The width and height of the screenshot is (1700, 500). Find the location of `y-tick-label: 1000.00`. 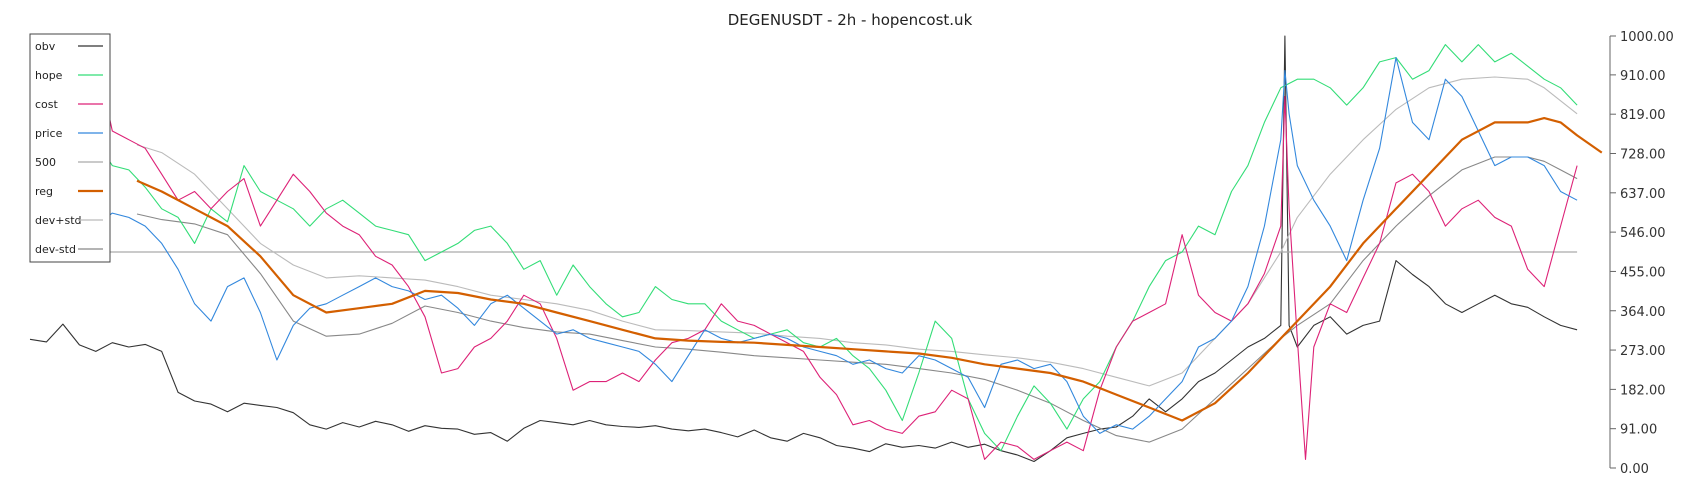

y-tick-label: 1000.00 is located at coordinates (1647, 37).